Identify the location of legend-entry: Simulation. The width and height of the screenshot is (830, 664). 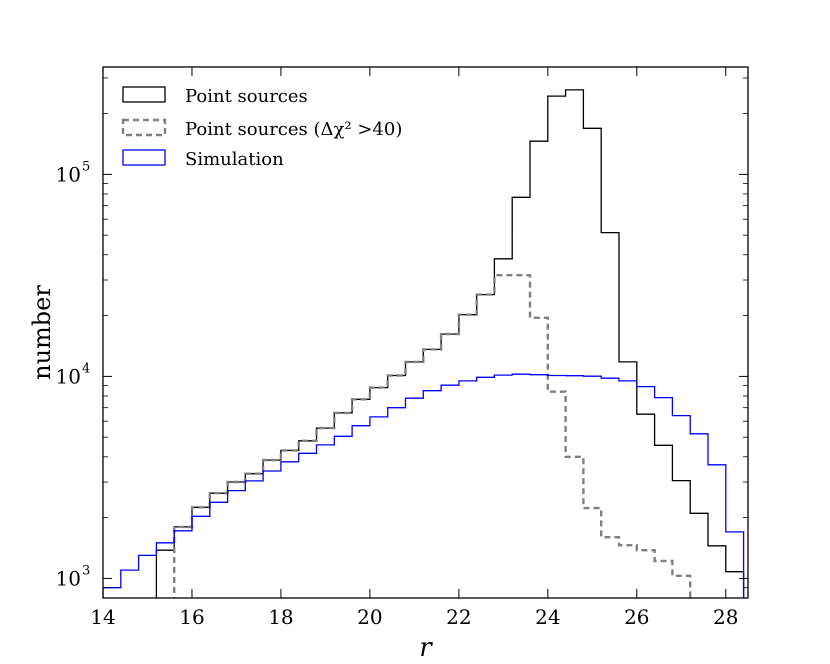
(203, 159).